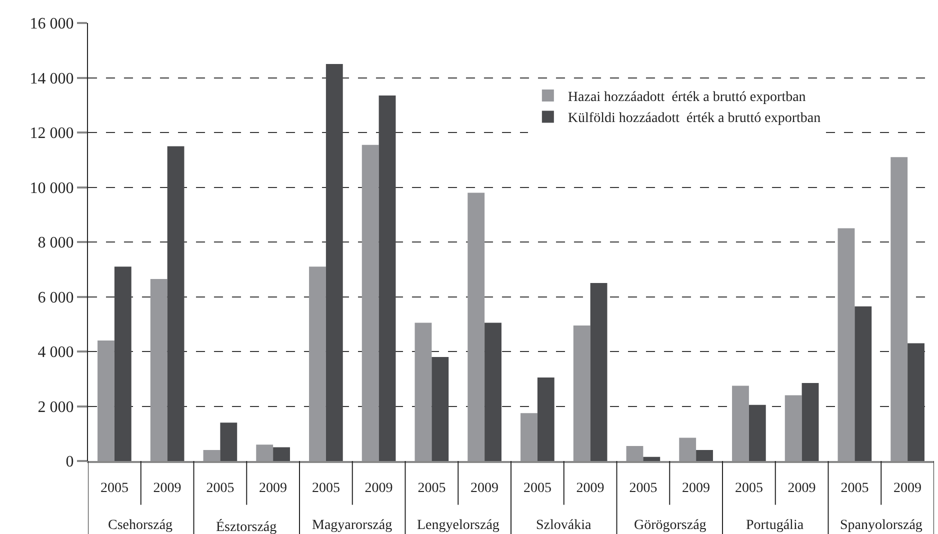 The width and height of the screenshot is (938, 534). What do you see at coordinates (564, 525) in the screenshot?
I see `text: Szlovákia` at bounding box center [564, 525].